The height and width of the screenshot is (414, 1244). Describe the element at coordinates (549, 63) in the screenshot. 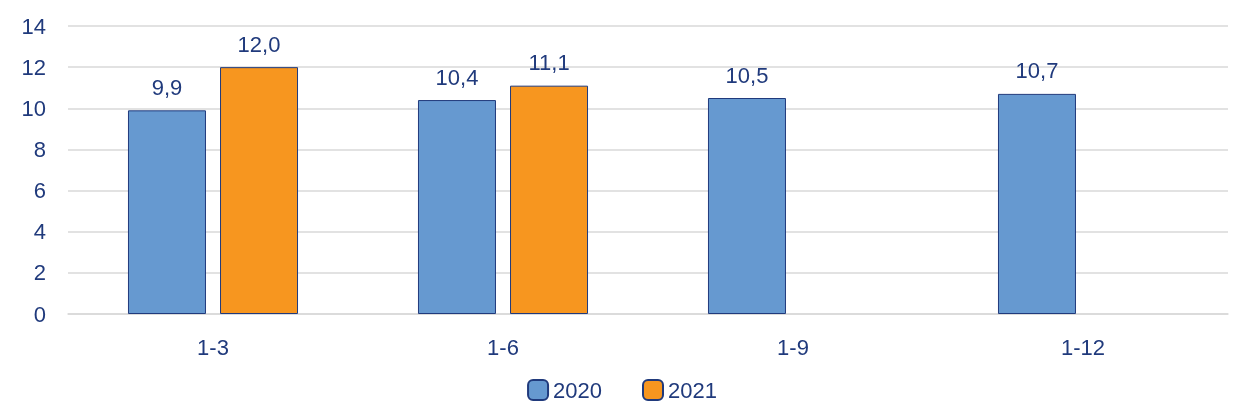

I see `data-label: 11,1` at that location.